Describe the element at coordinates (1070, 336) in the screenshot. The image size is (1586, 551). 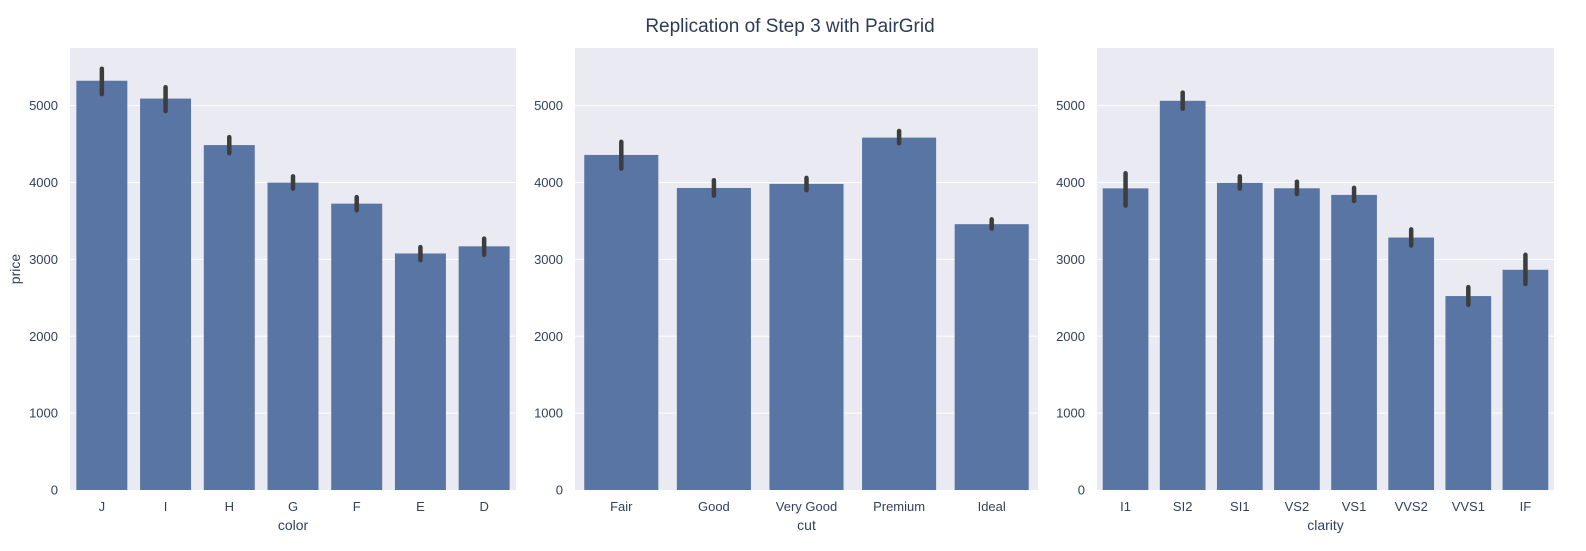
I see `clarity-ytick-label: 2000` at that location.